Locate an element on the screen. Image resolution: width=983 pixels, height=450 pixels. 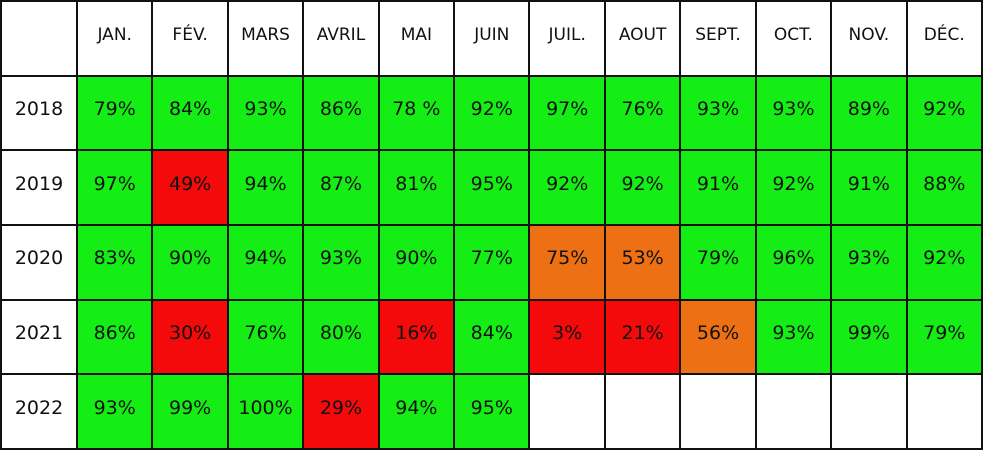
percent-cell: 29% is located at coordinates (342, 412).